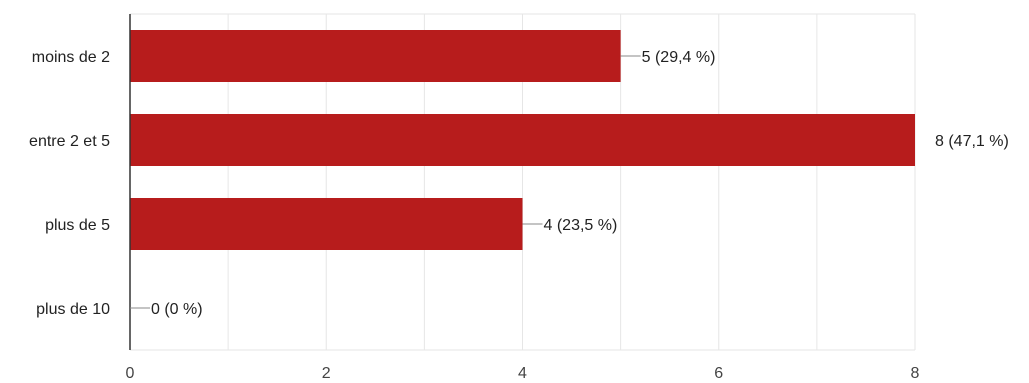 The height and width of the screenshot is (383, 1029). What do you see at coordinates (679, 57) in the screenshot?
I see `data-label: 5 (29,4 %)` at bounding box center [679, 57].